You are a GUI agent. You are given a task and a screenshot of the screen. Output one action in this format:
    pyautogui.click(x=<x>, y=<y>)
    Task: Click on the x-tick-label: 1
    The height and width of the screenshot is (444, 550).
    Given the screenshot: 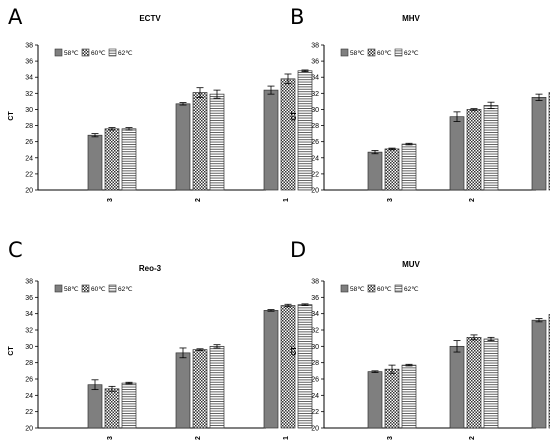 What is the action you would take?
    pyautogui.click(x=286, y=200)
    